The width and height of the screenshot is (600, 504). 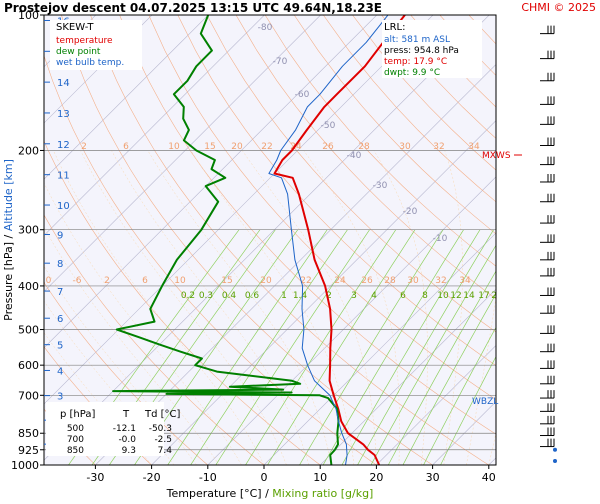 What do you see at coordinates (163, 440) in the screenshot?
I see `svg-text: -2.5` at bounding box center [163, 440].